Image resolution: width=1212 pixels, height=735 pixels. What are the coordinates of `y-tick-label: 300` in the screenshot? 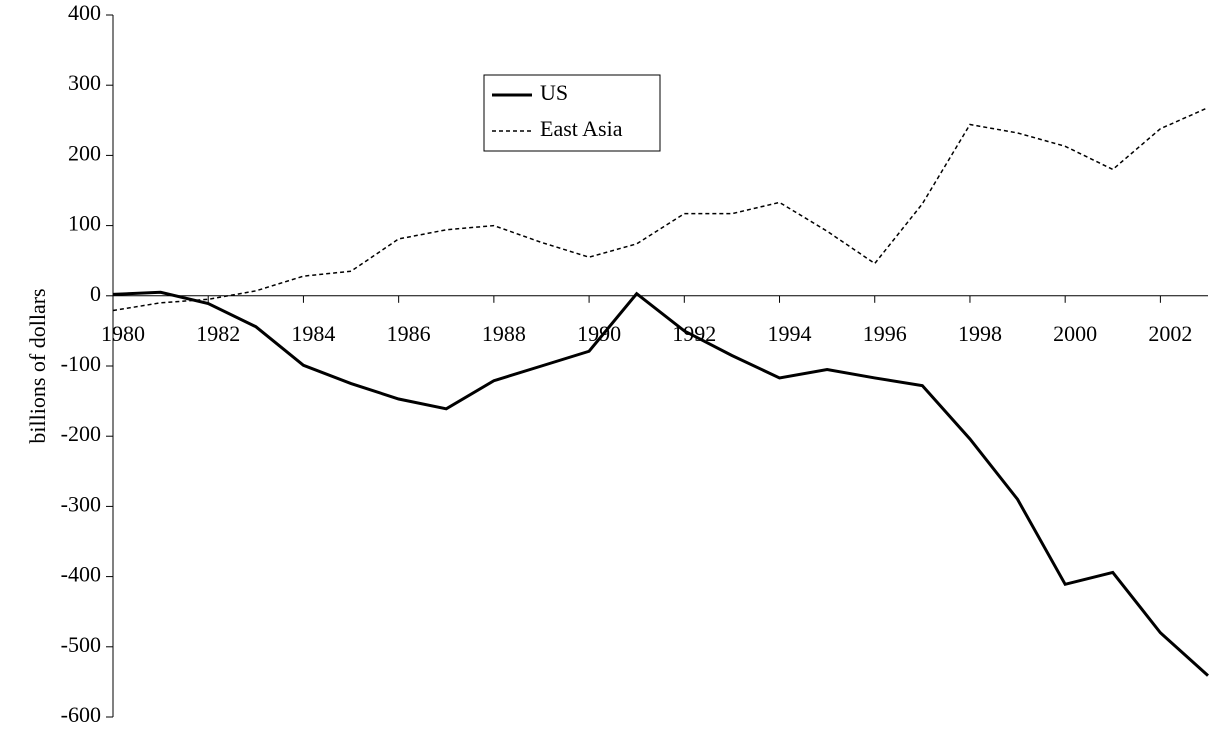 It's located at (84, 82).